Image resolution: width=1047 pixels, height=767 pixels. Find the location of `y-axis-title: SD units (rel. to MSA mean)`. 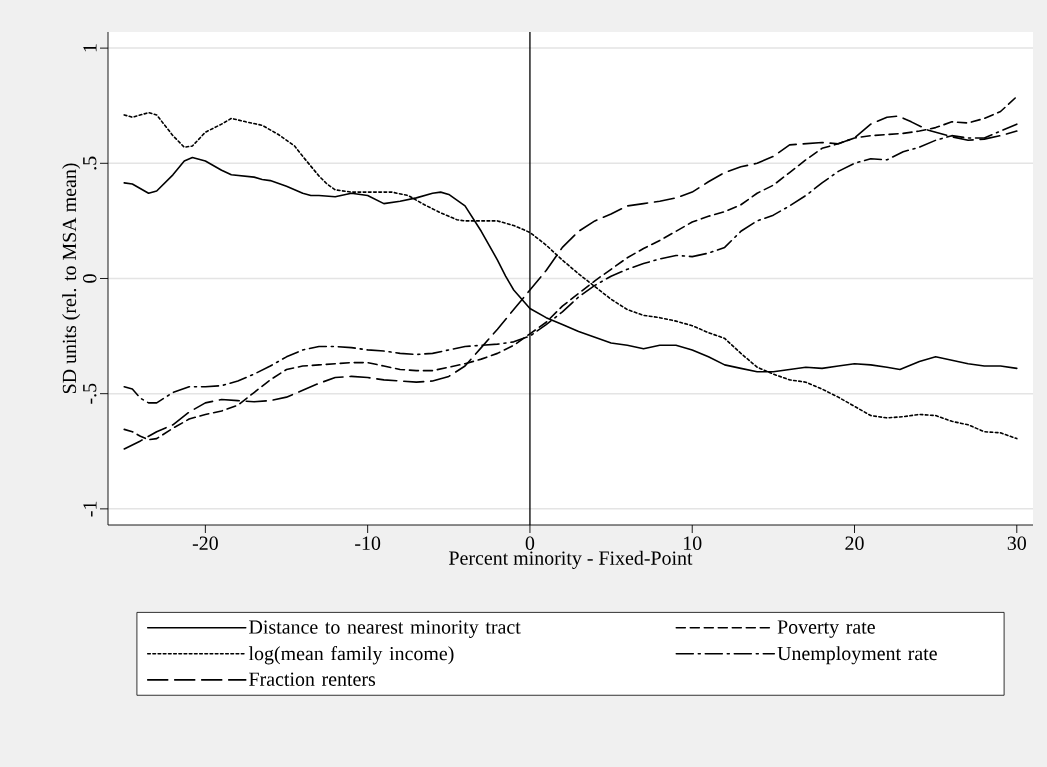

y-axis-title: SD units (rel. to MSA mean) is located at coordinates (71, 278).